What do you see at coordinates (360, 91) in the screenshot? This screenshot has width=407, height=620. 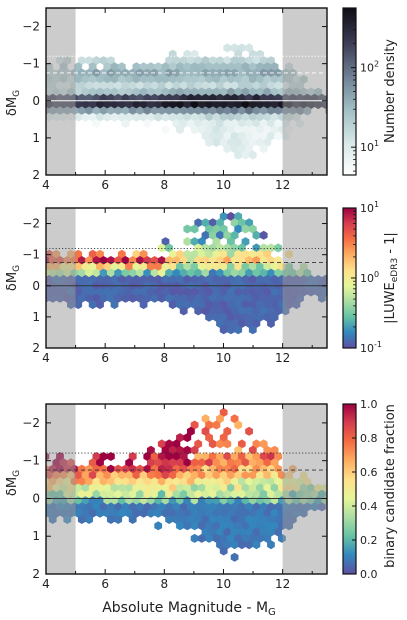 I see `panel-top-colorbar: 101 102` at bounding box center [360, 91].